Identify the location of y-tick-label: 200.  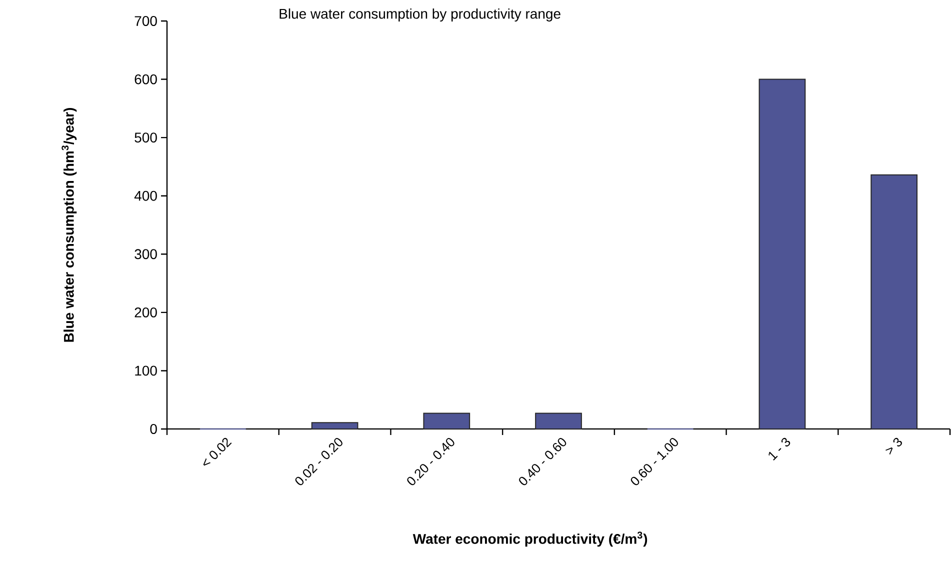
(145, 312).